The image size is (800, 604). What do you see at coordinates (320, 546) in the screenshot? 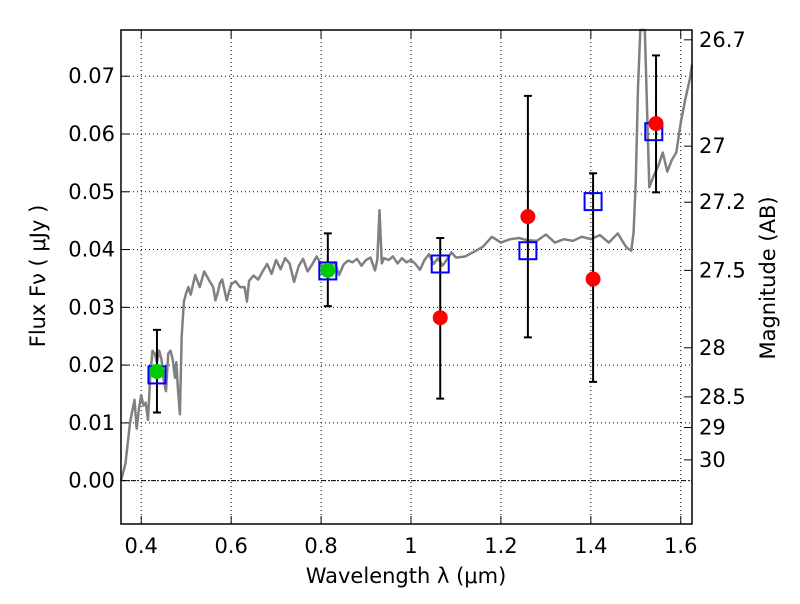
I see `x-tick-label: 0.8` at bounding box center [320, 546].